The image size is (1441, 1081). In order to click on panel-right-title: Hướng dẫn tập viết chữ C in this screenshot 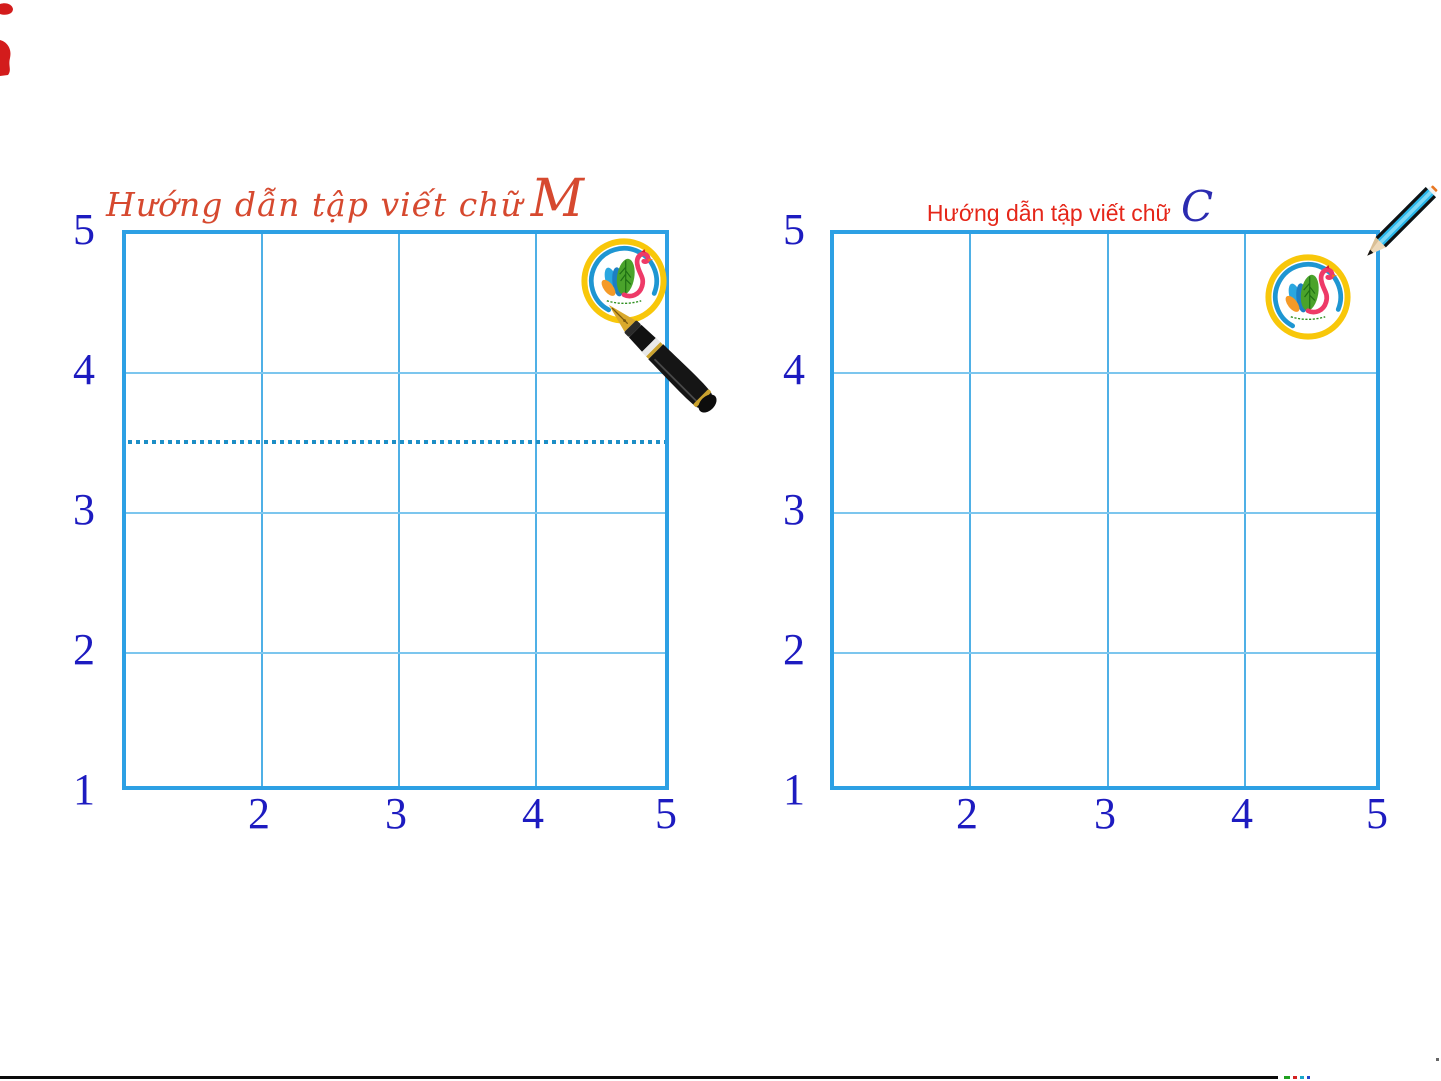, I will do `click(1070, 206)`.